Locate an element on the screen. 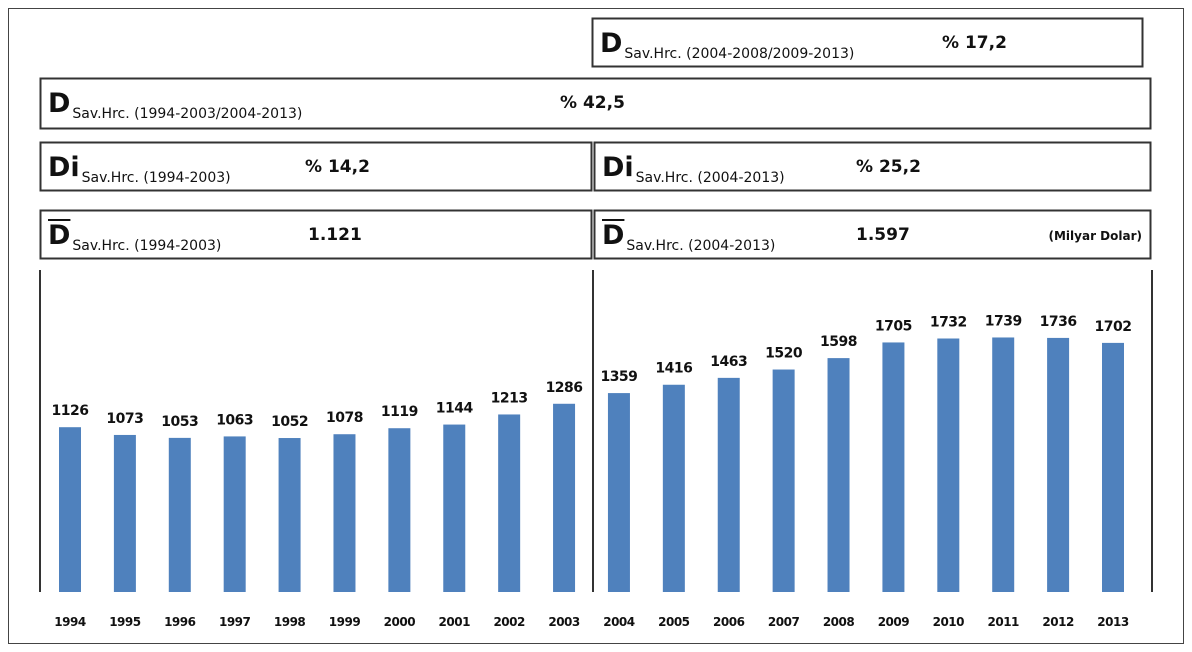  x-tick-label: 1998 is located at coordinates (290, 622).